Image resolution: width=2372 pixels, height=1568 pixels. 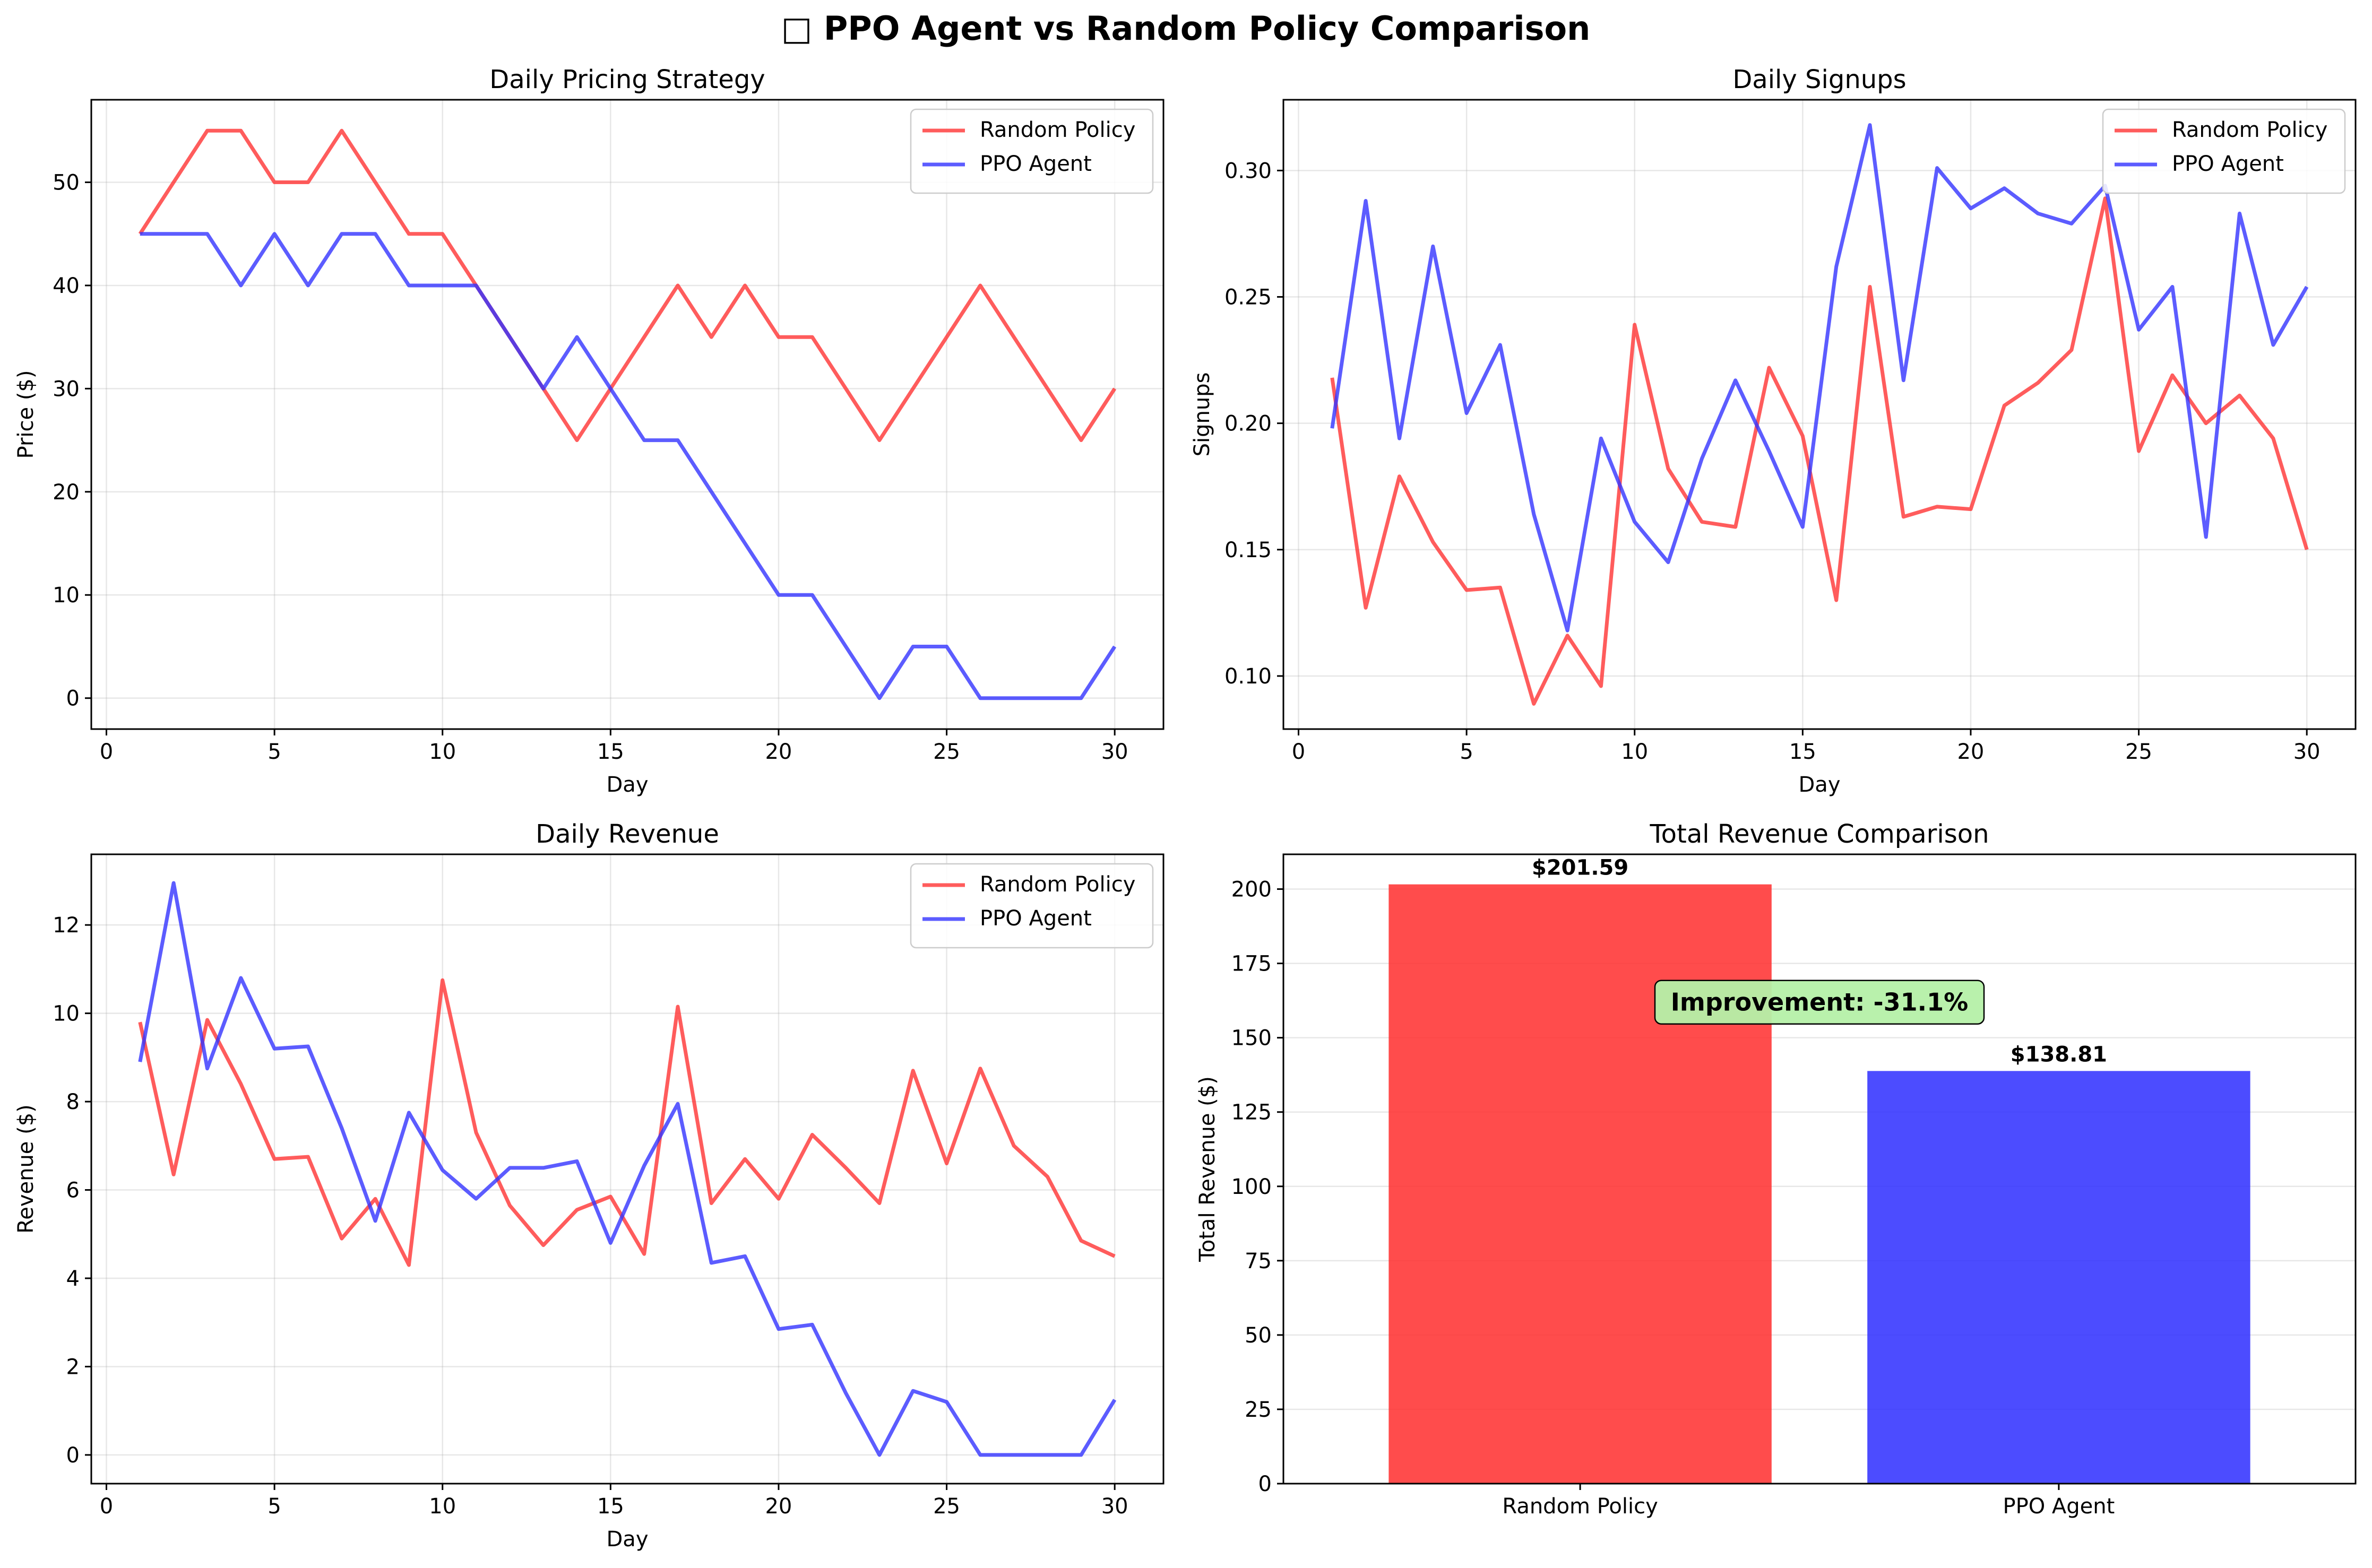 I want to click on y-tick-label: 0.25, so click(x=1248, y=297).